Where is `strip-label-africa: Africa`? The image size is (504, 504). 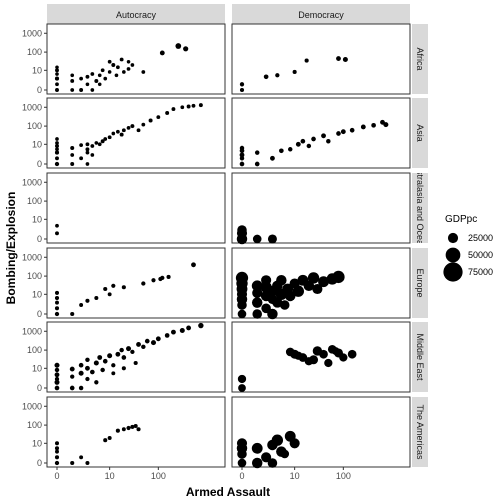 strip-label-africa: Africa is located at coordinates (420, 58).